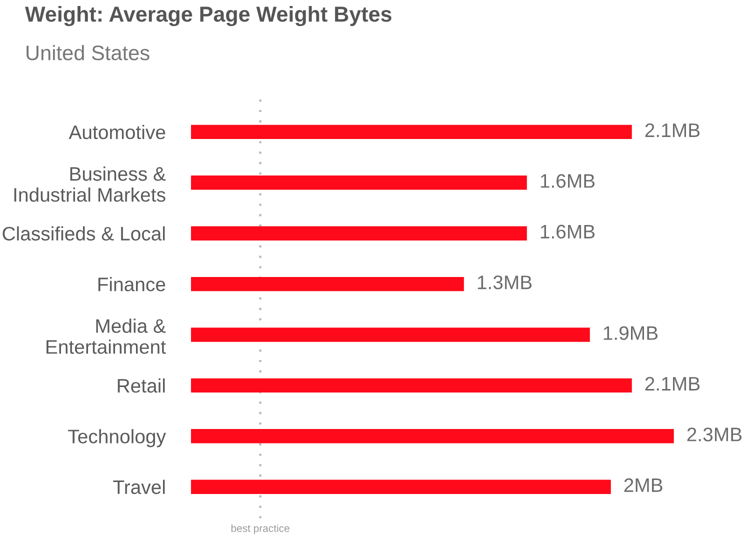 This screenshot has width=748, height=540. I want to click on data-label: 2.3MB, so click(714, 435).